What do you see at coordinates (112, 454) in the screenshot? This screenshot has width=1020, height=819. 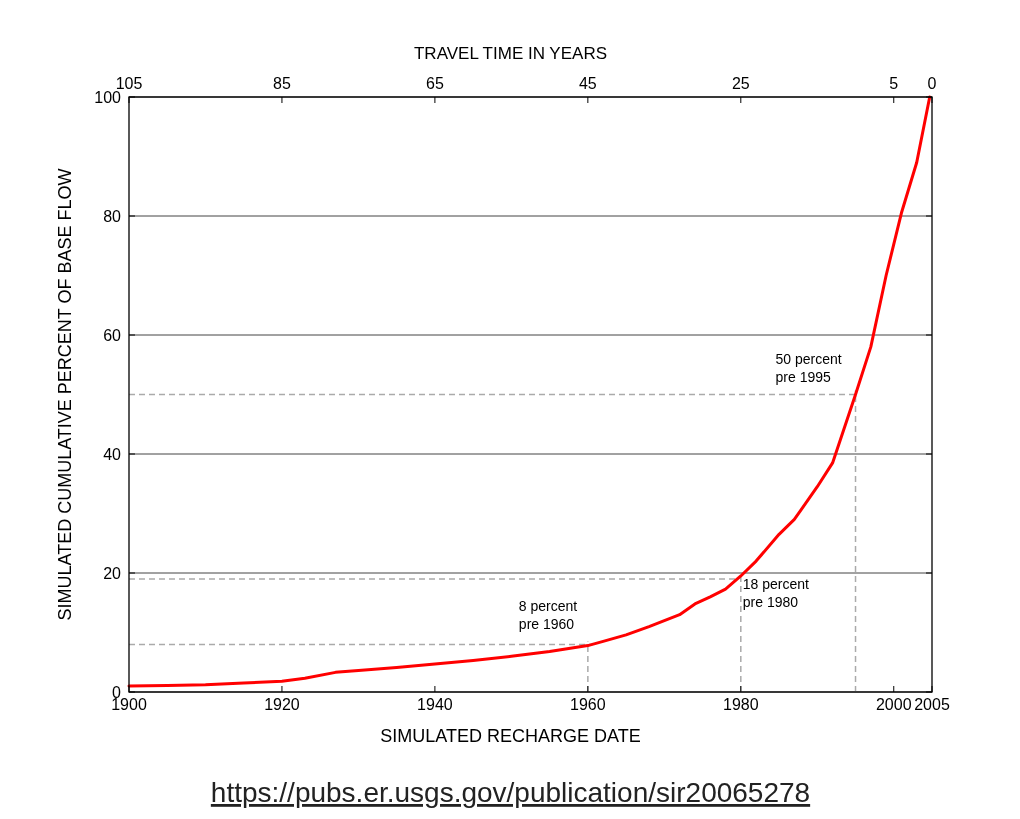 I see `y-tick-label: 40` at bounding box center [112, 454].